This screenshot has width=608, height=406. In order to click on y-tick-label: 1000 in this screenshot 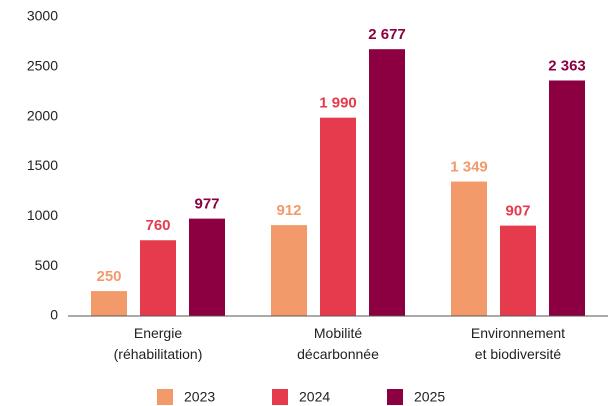, I will do `click(42, 215)`.